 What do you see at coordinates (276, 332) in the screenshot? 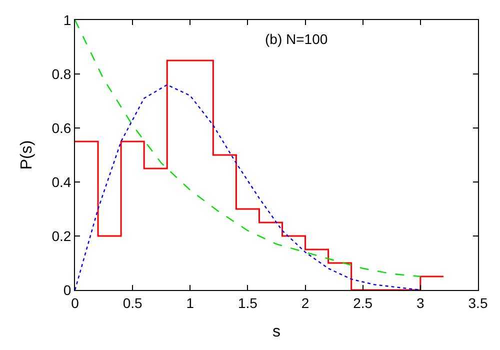
I see `x-axis-title: s` at bounding box center [276, 332].